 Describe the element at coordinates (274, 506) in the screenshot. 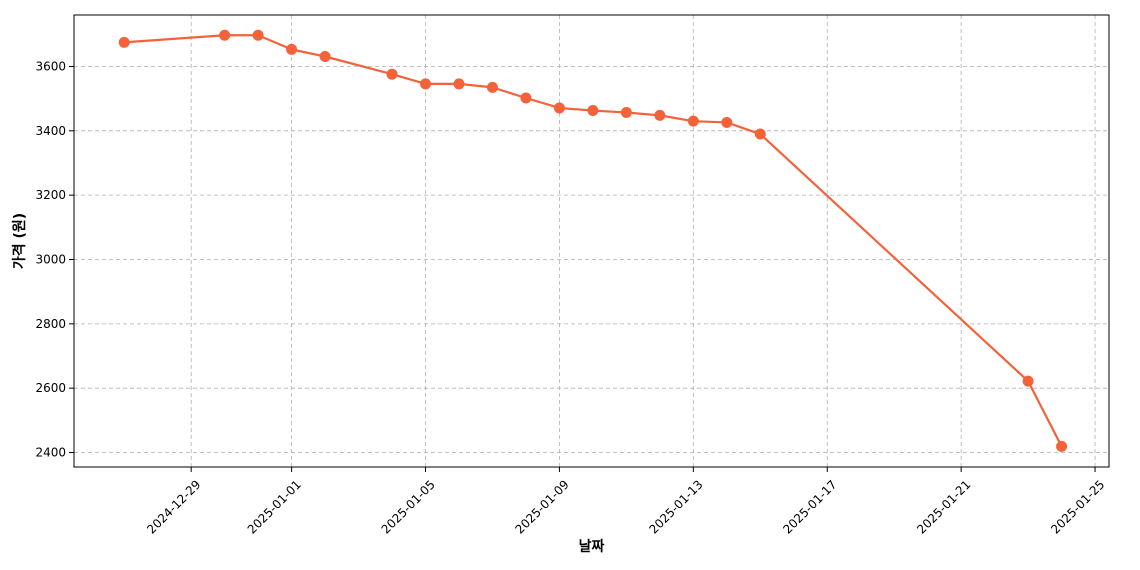

I see `x-tick-label: 2025-01-01` at that location.